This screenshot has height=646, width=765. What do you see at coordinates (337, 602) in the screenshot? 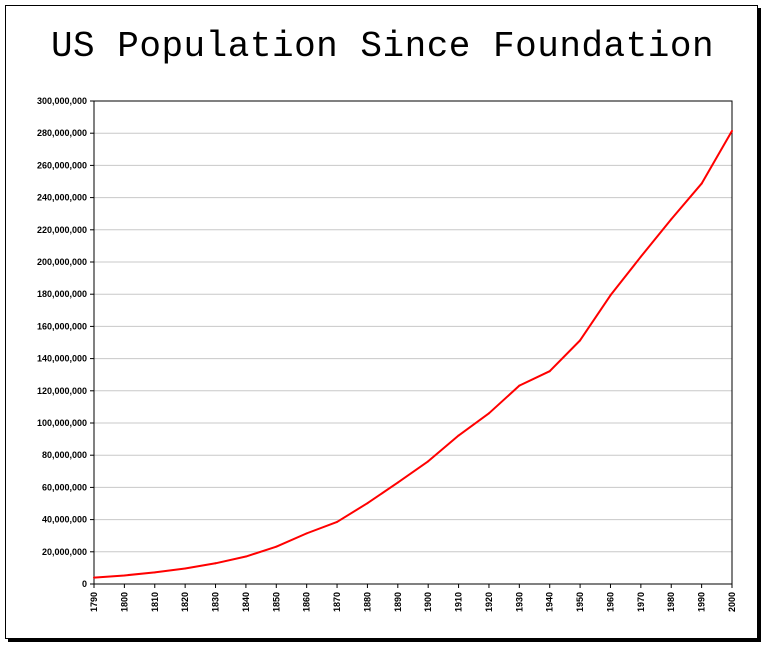
I see `x-tick-label: 1870` at bounding box center [337, 602].